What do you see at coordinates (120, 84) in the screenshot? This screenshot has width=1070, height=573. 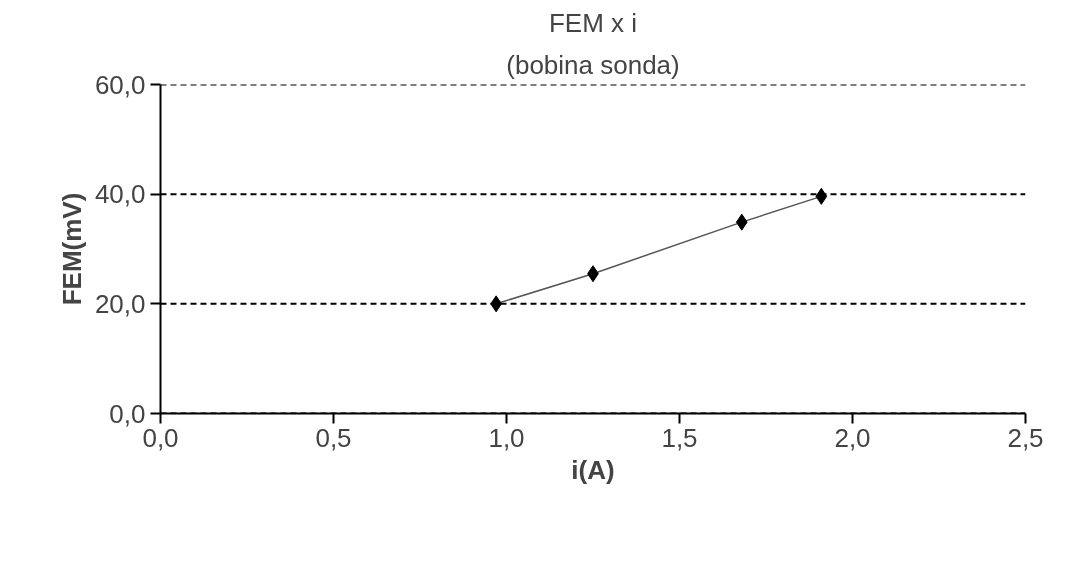 I see `y-tick-label: 60,0` at bounding box center [120, 84].